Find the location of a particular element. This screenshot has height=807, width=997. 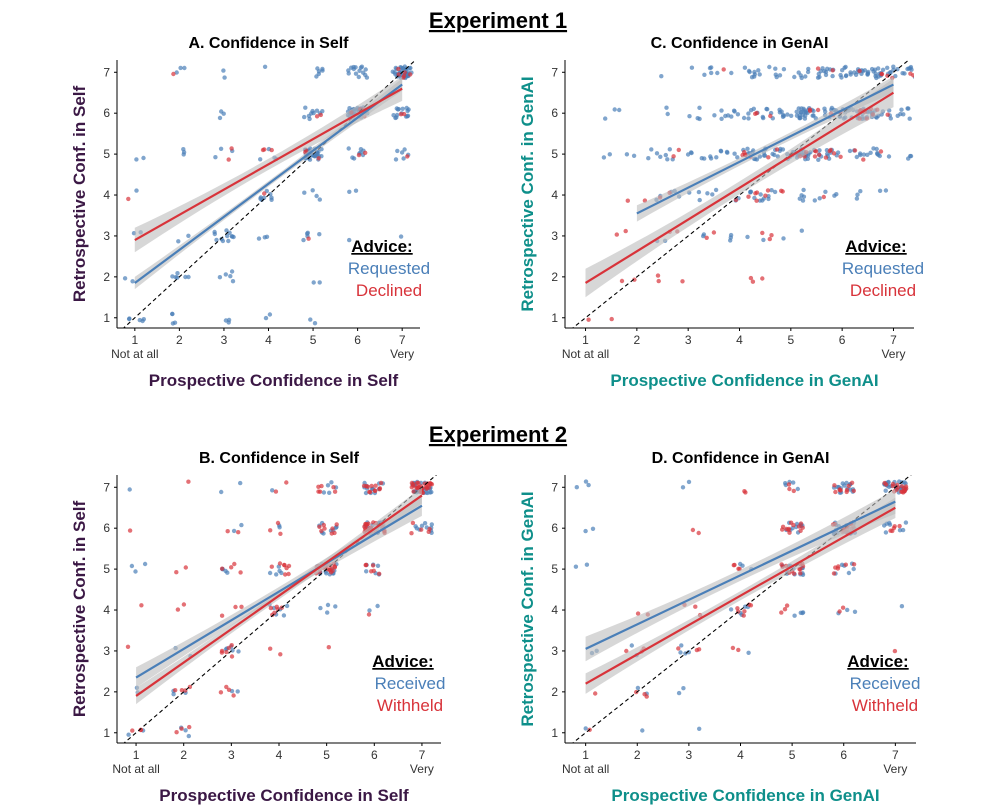

y-tick-label: 6 is located at coordinates (106, 113).